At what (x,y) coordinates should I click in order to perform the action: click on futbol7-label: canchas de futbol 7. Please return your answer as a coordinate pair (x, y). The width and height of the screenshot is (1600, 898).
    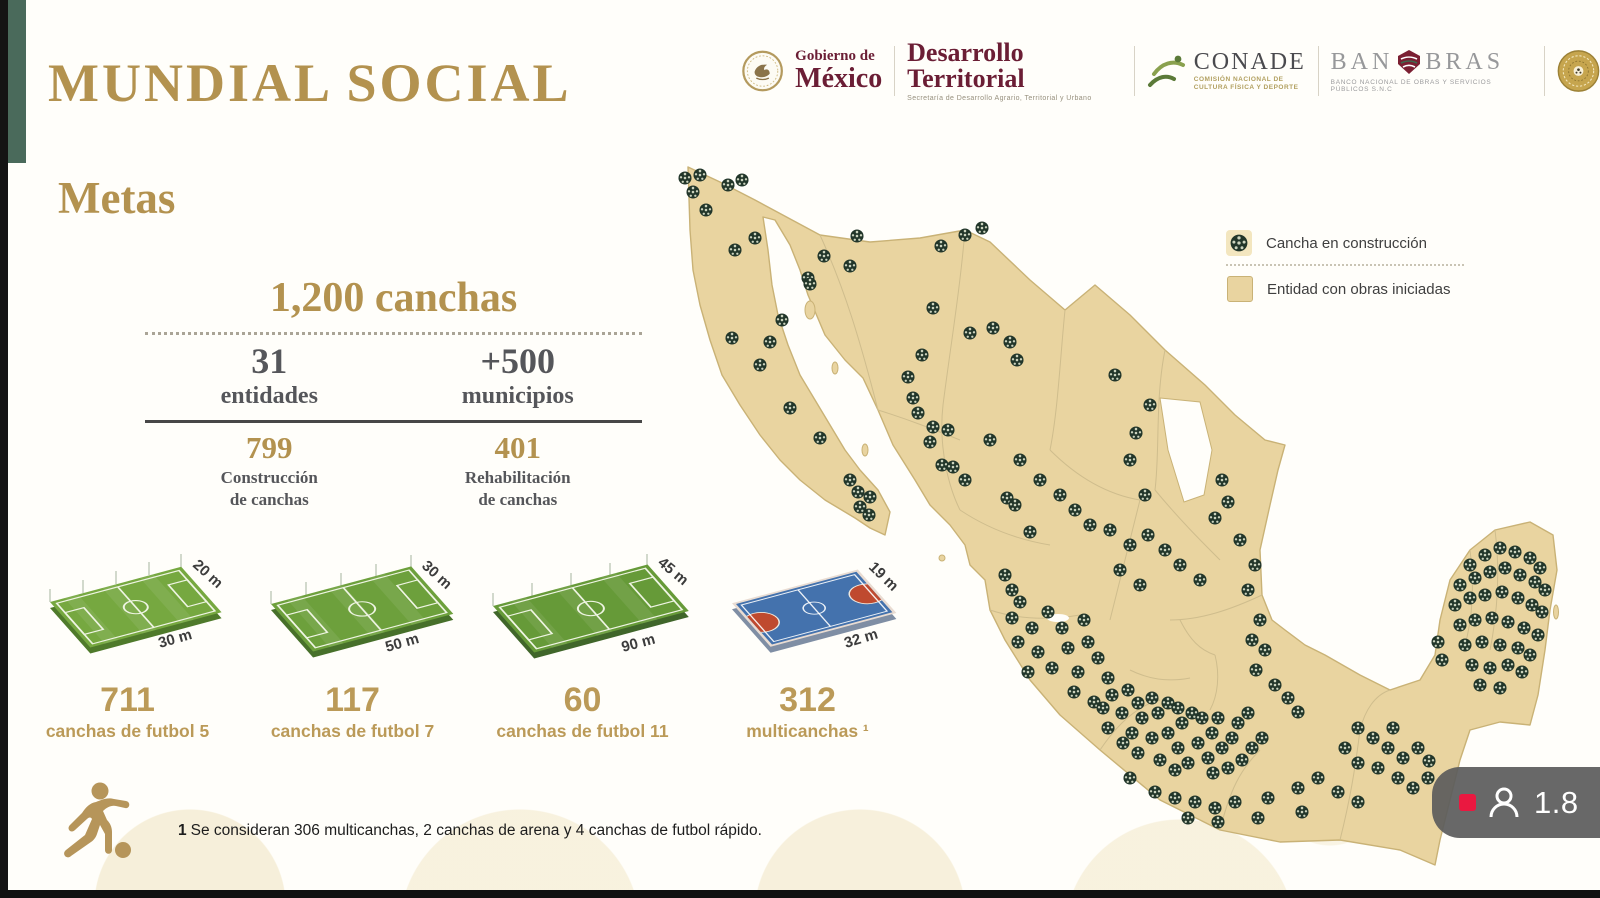
    Looking at the image, I should click on (352, 731).